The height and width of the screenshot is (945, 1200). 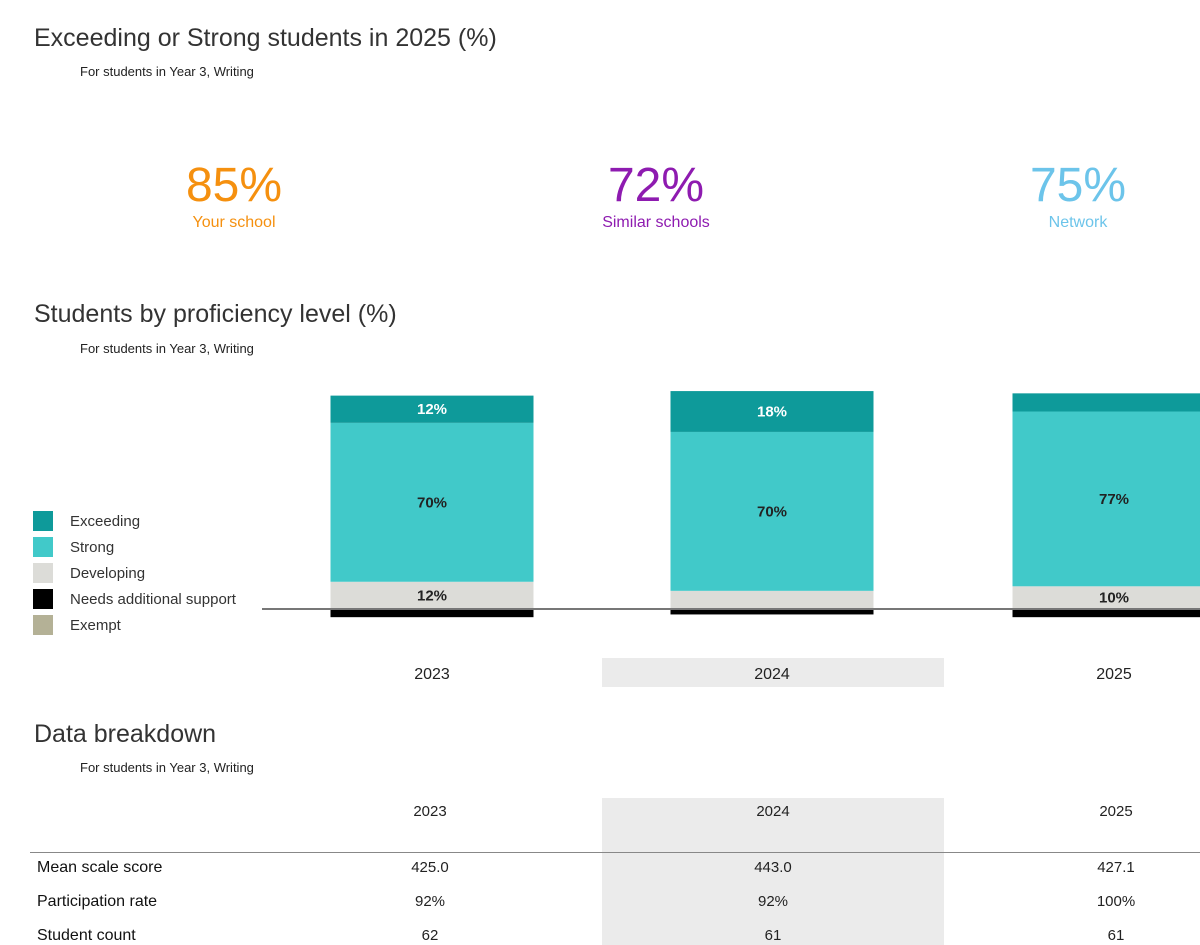 What do you see at coordinates (167, 767) in the screenshot?
I see `breakdown-section-subtitle: For students in Year 3, Writing` at bounding box center [167, 767].